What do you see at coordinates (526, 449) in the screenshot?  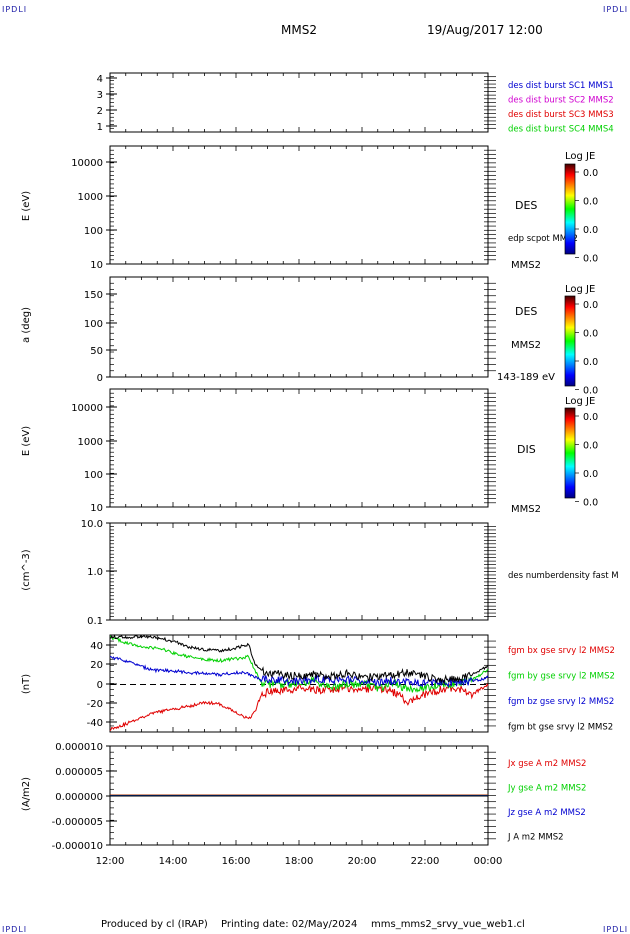 I see `side-label: DIS` at bounding box center [526, 449].